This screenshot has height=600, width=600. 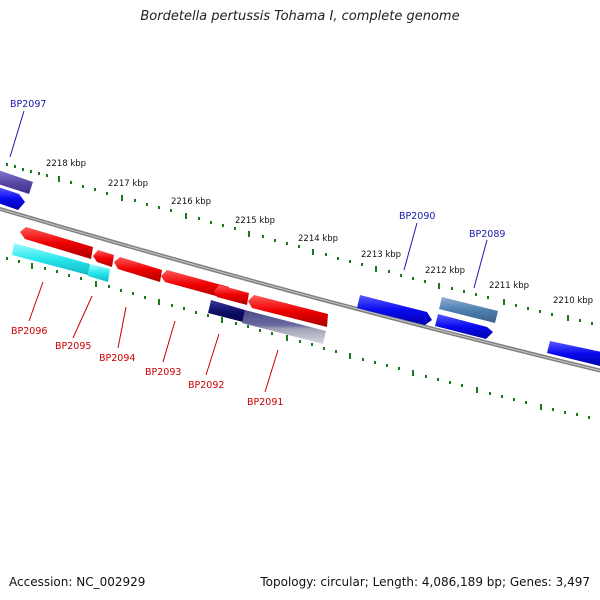 I want to click on gene-label-reverse: BP2096, so click(x=29, y=331).